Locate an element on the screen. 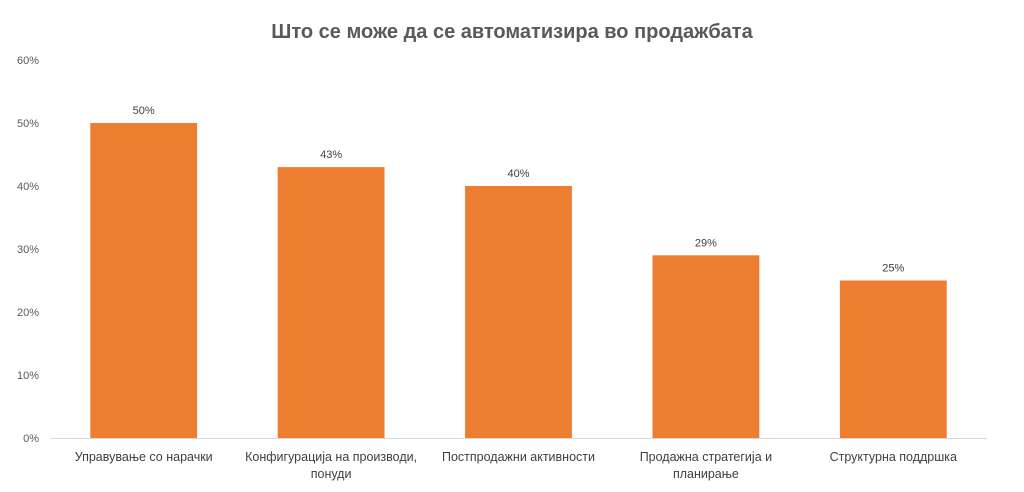 This screenshot has height=492, width=1024. y-tick-label: 10% is located at coordinates (28, 376).